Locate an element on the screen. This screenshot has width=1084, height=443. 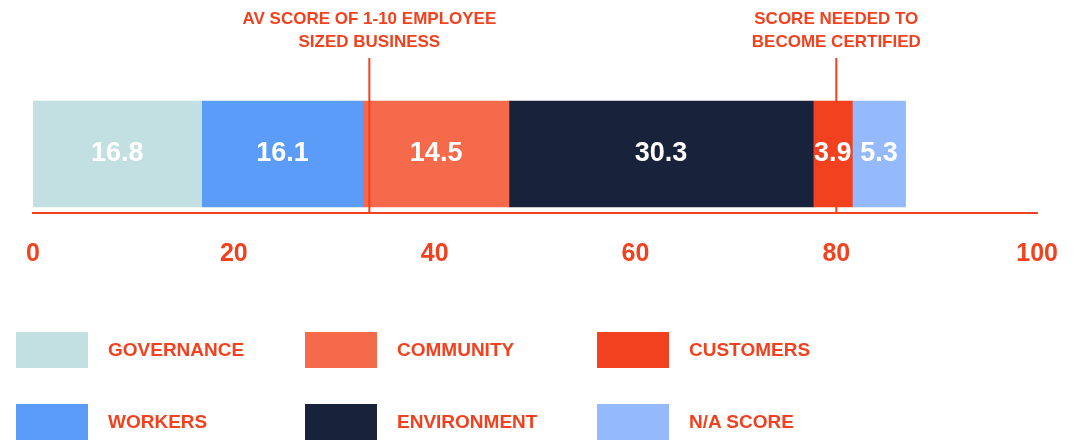
data-label: 16.1 is located at coordinates (282, 152).